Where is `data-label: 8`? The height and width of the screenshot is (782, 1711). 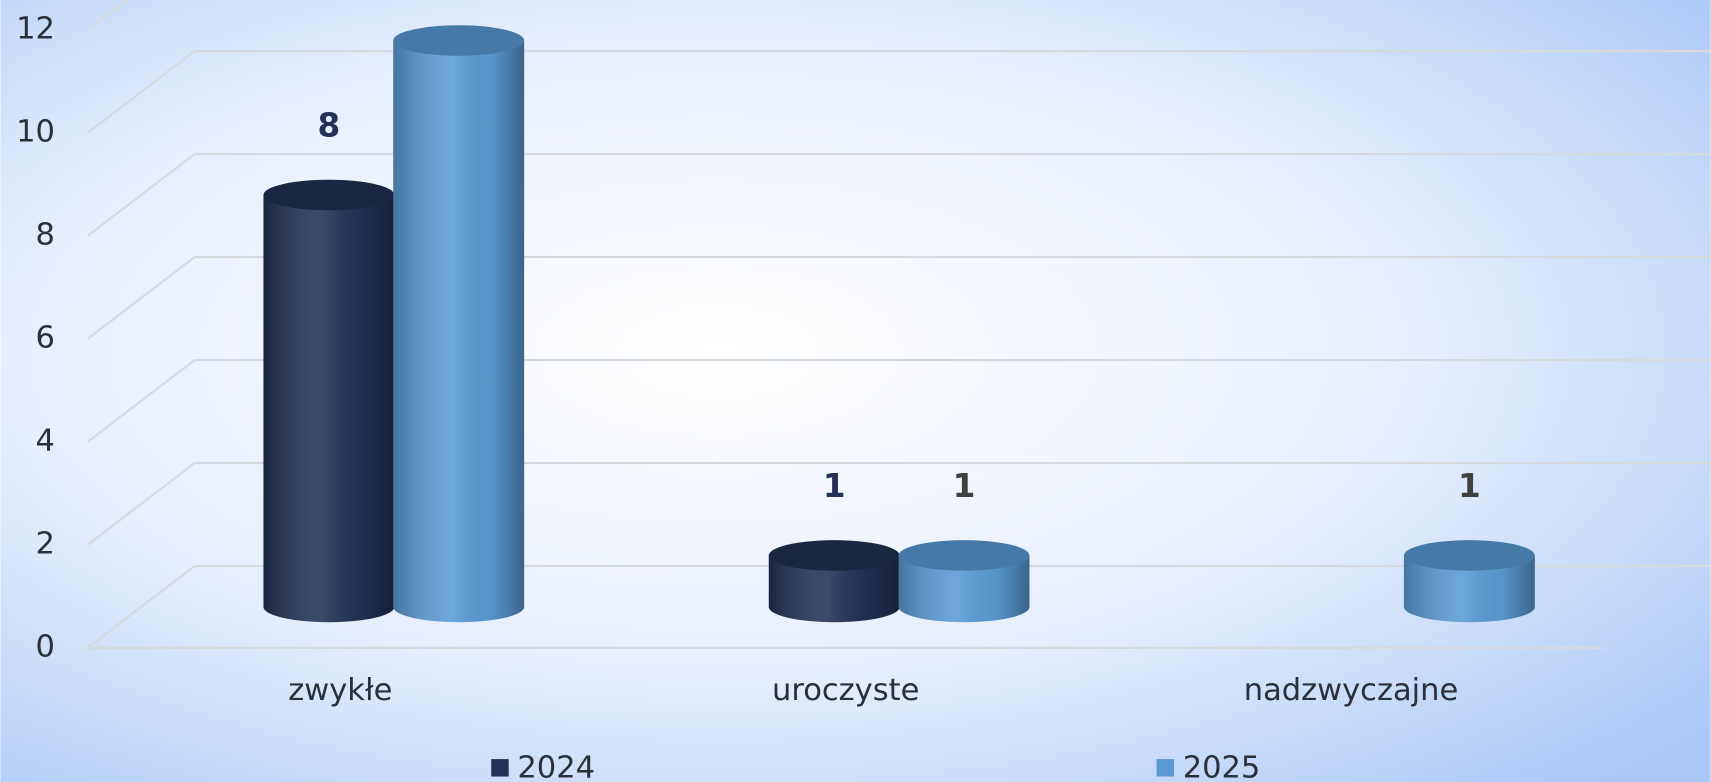 data-label: 8 is located at coordinates (329, 125).